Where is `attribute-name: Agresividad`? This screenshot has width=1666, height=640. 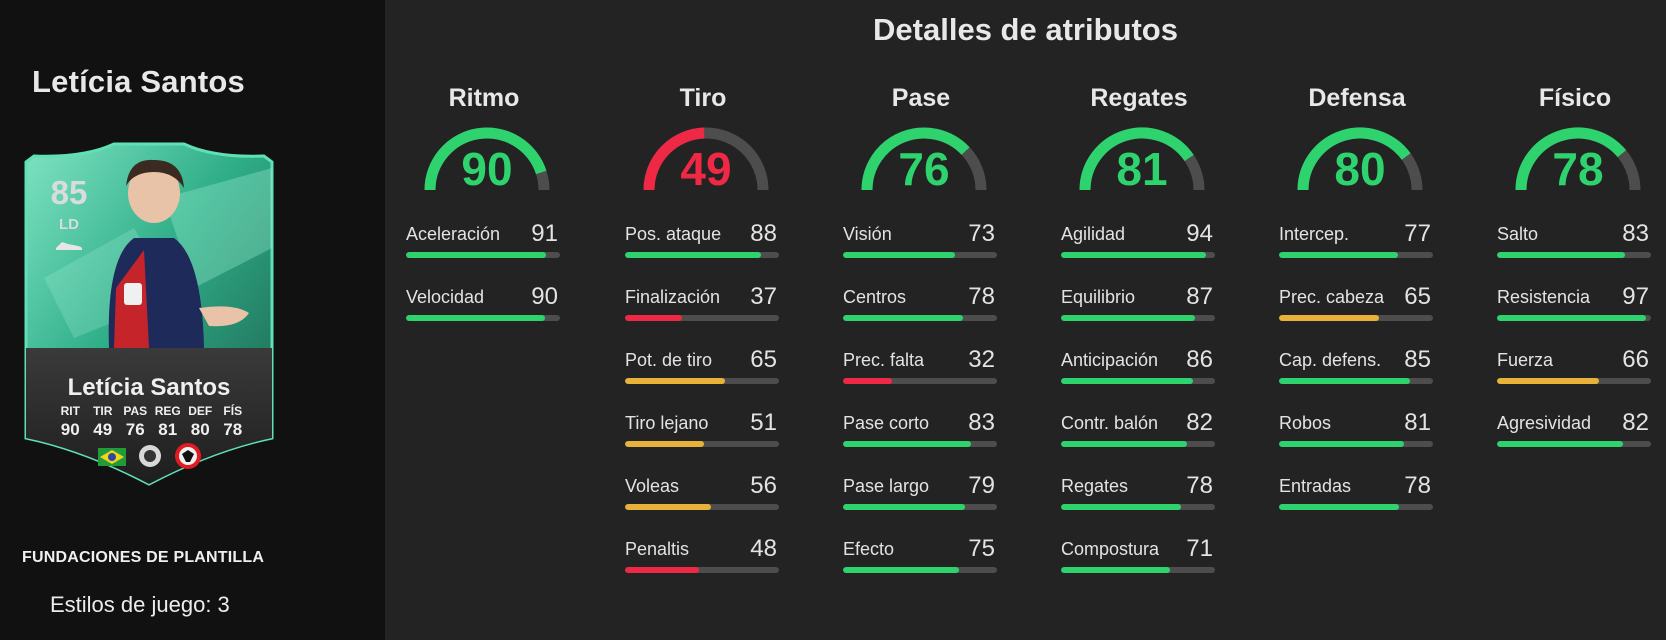
attribute-name: Agresividad is located at coordinates (1544, 423).